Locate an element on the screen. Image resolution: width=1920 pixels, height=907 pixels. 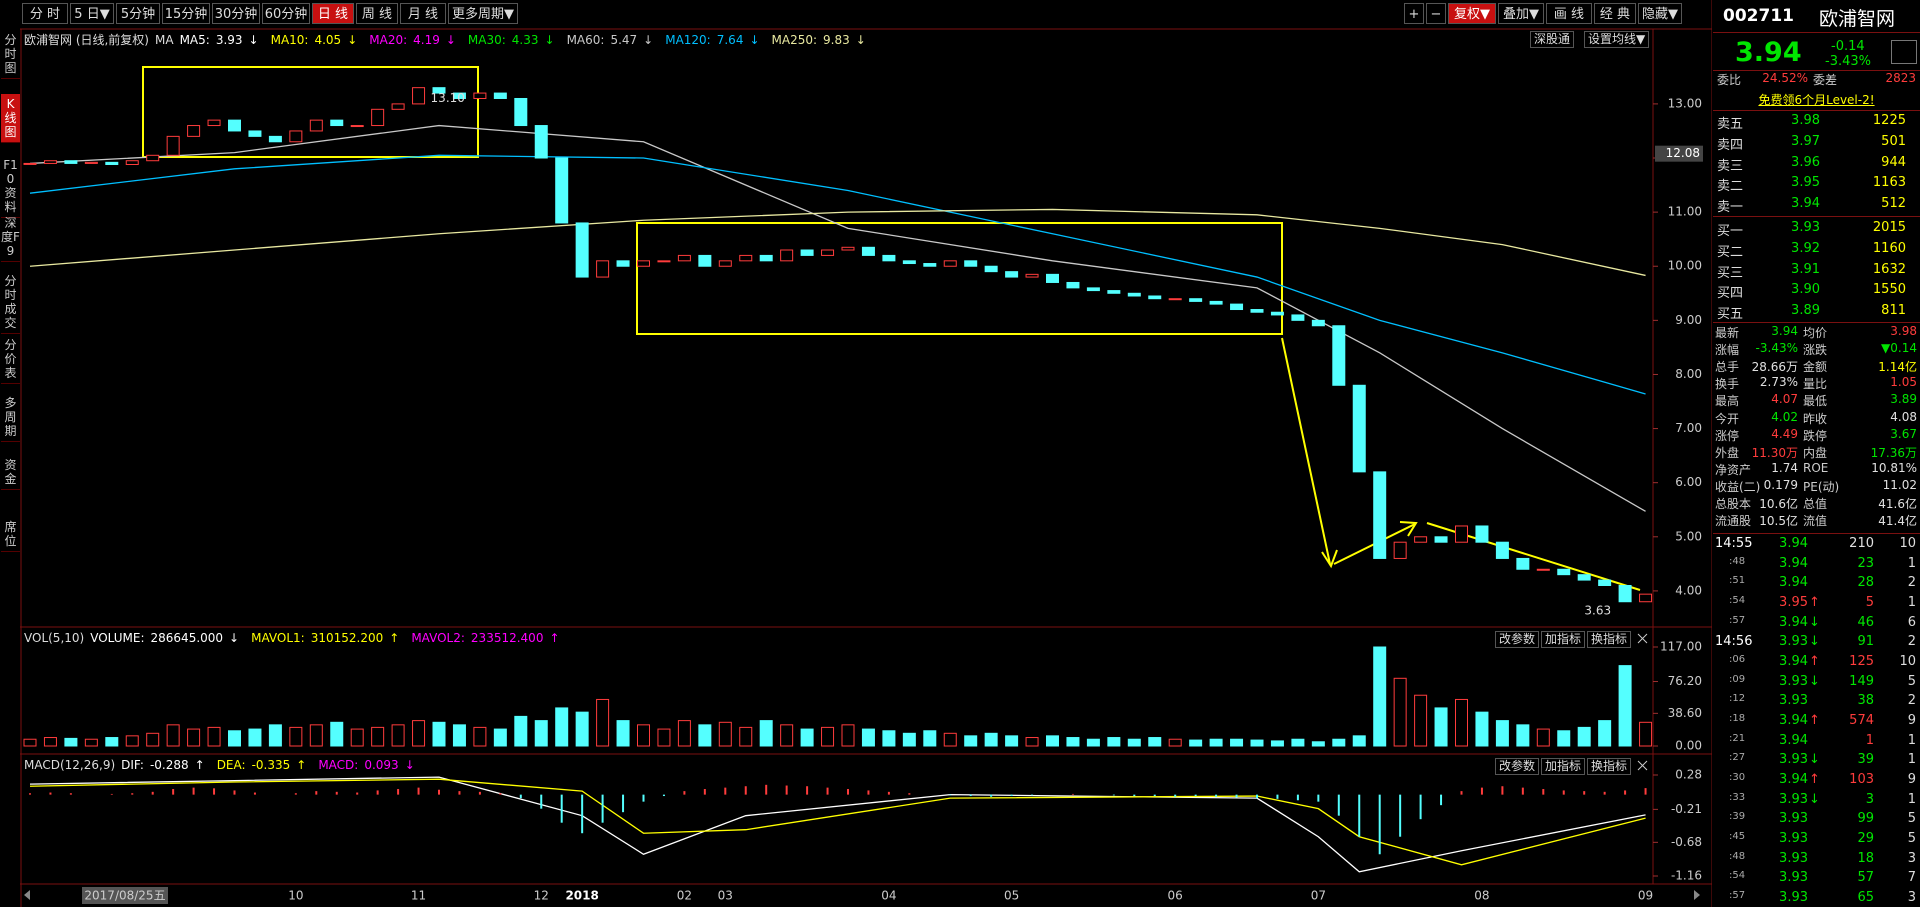
period-button: 更多周期▼ is located at coordinates (483, 13).